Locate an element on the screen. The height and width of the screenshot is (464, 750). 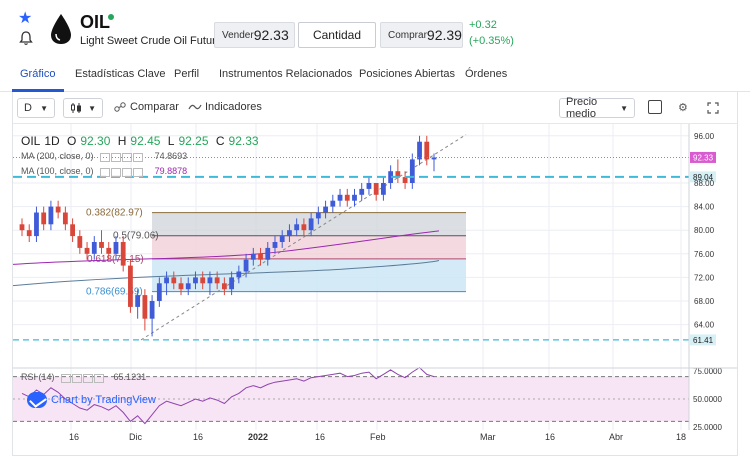
quantity-input: Cantidad is located at coordinates (337, 35).